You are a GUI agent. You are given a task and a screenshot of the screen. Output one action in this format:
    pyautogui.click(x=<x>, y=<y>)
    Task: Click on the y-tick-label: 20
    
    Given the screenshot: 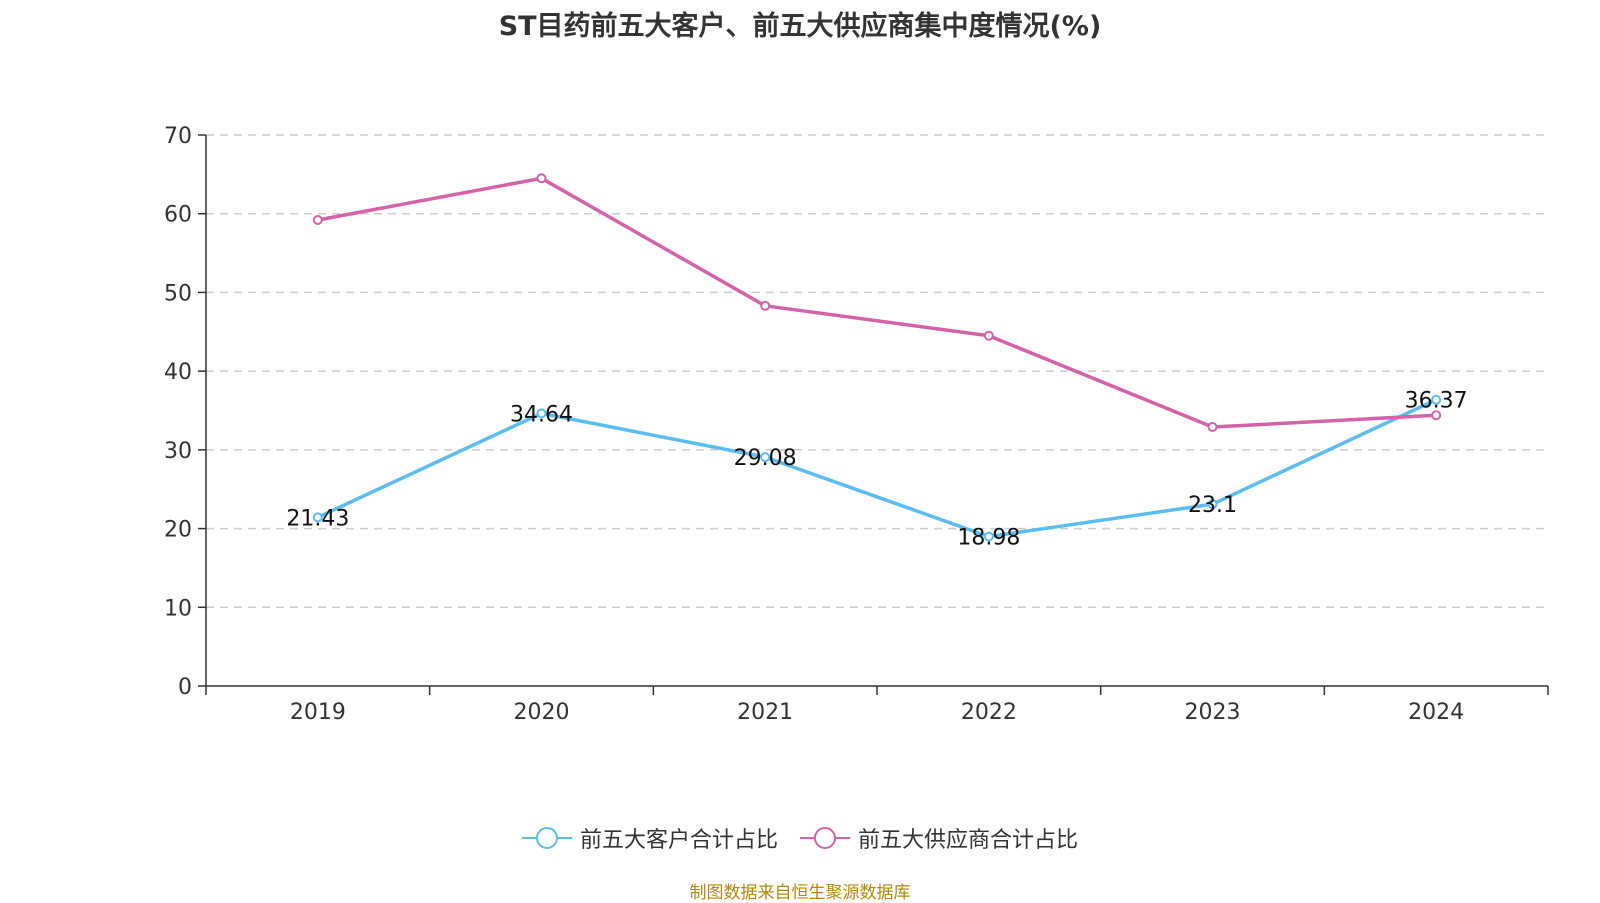 What is the action you would take?
    pyautogui.click(x=178, y=530)
    